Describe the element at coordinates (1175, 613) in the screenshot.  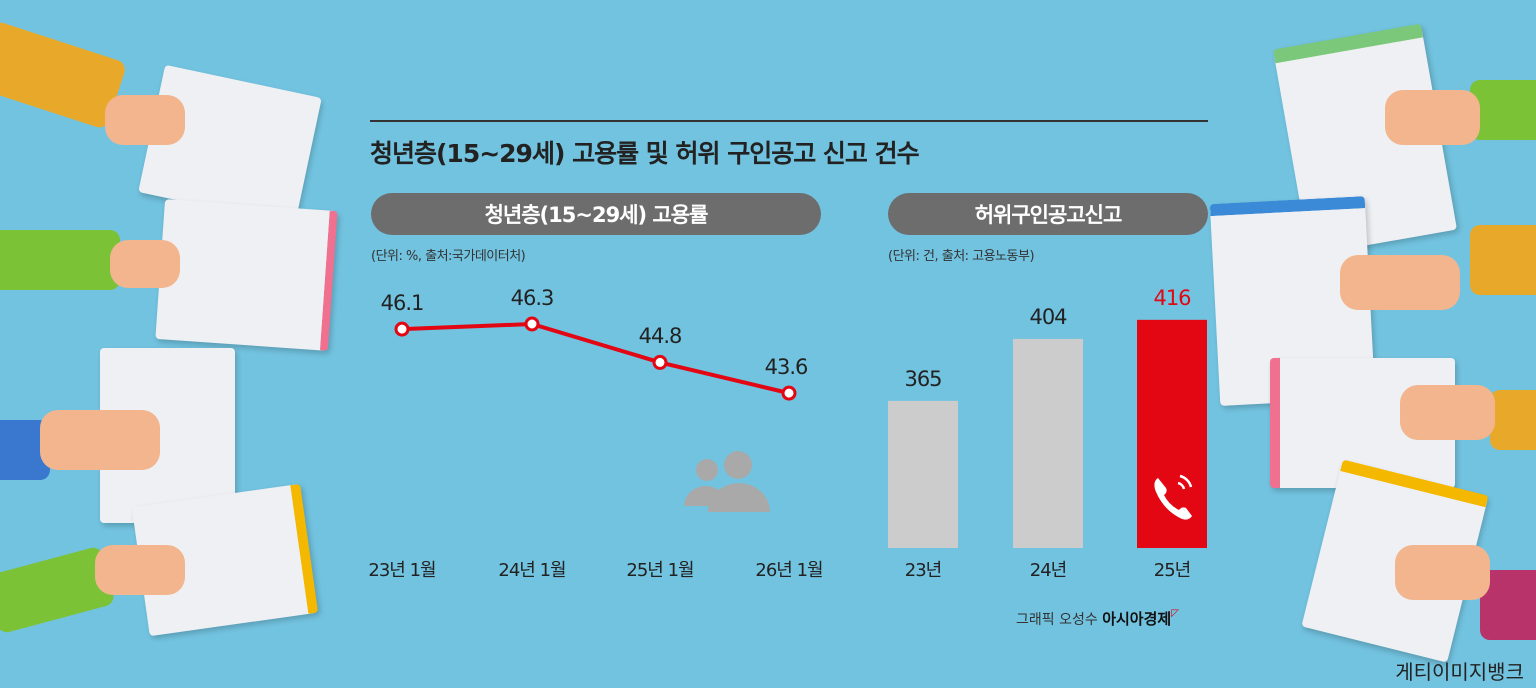
I see `brand-mark-icon: ◸` at that location.